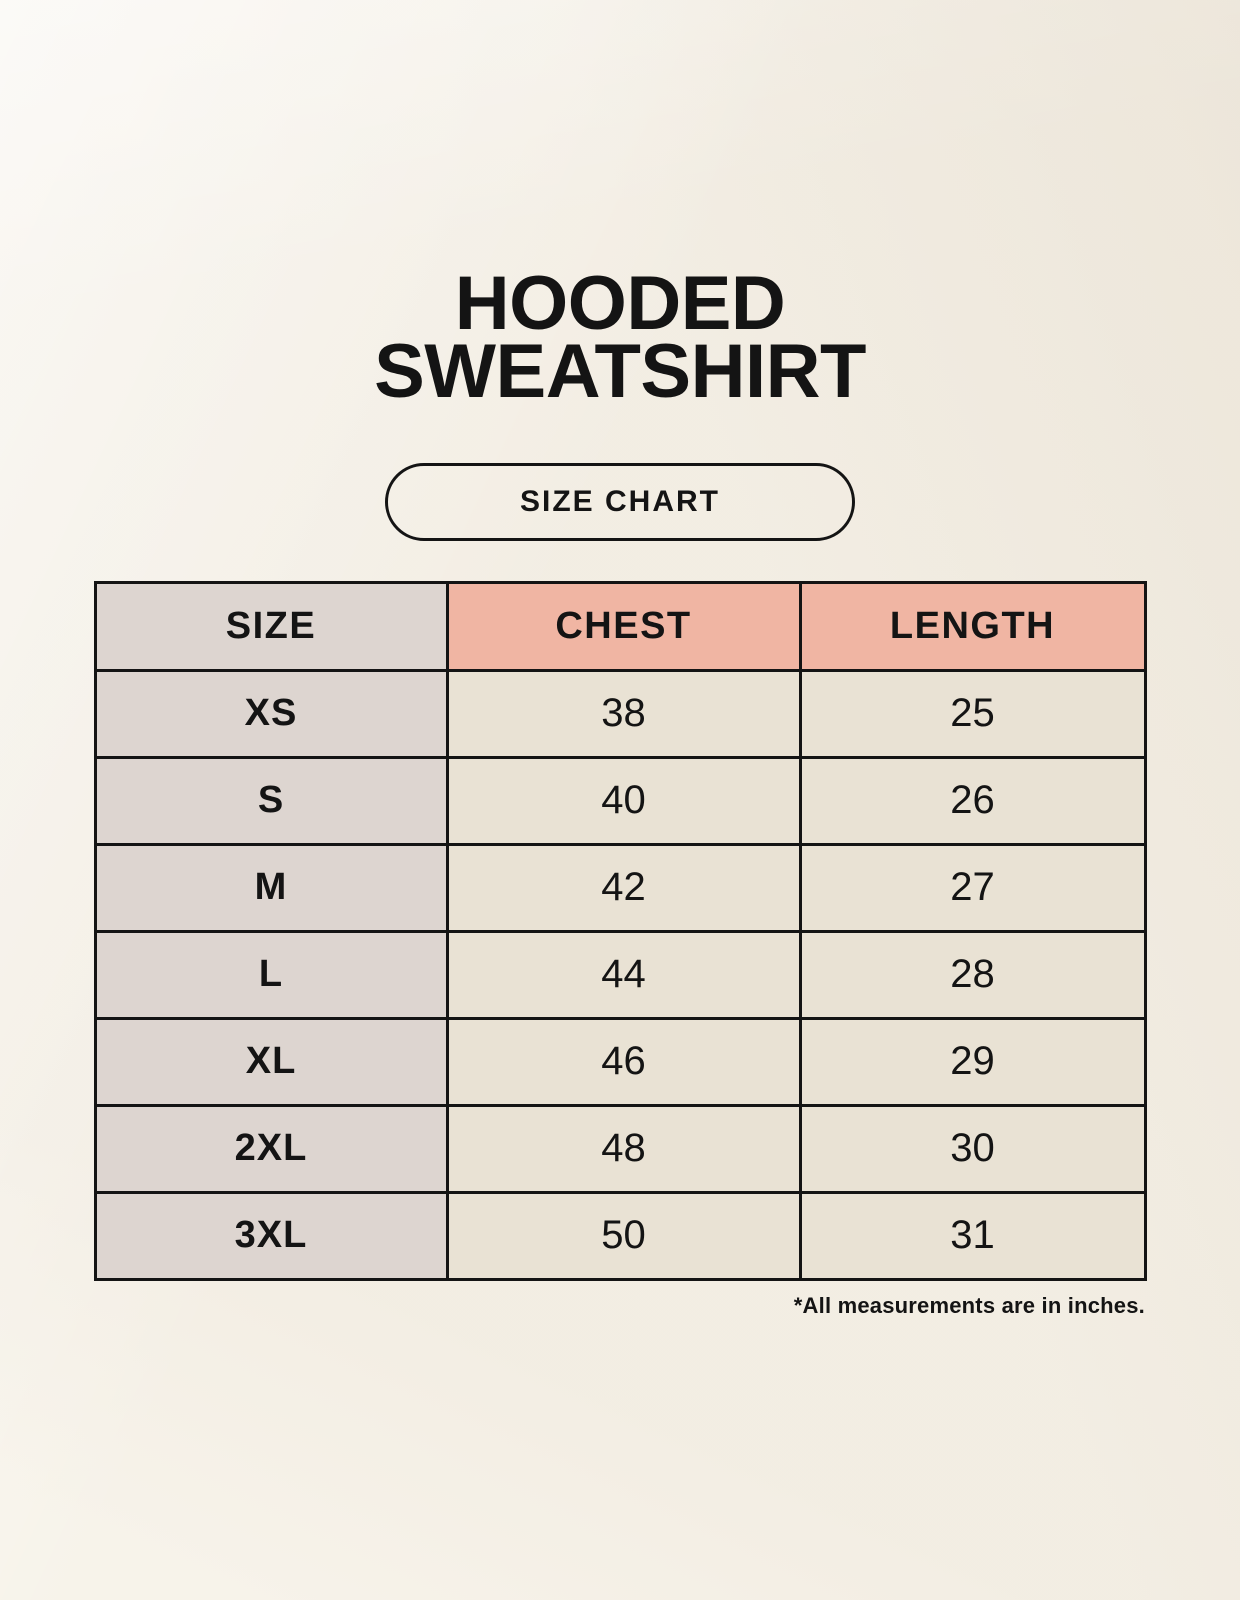 This screenshot has width=1240, height=1600. What do you see at coordinates (623, 626) in the screenshot?
I see `column-header-chest: CHEST` at bounding box center [623, 626].